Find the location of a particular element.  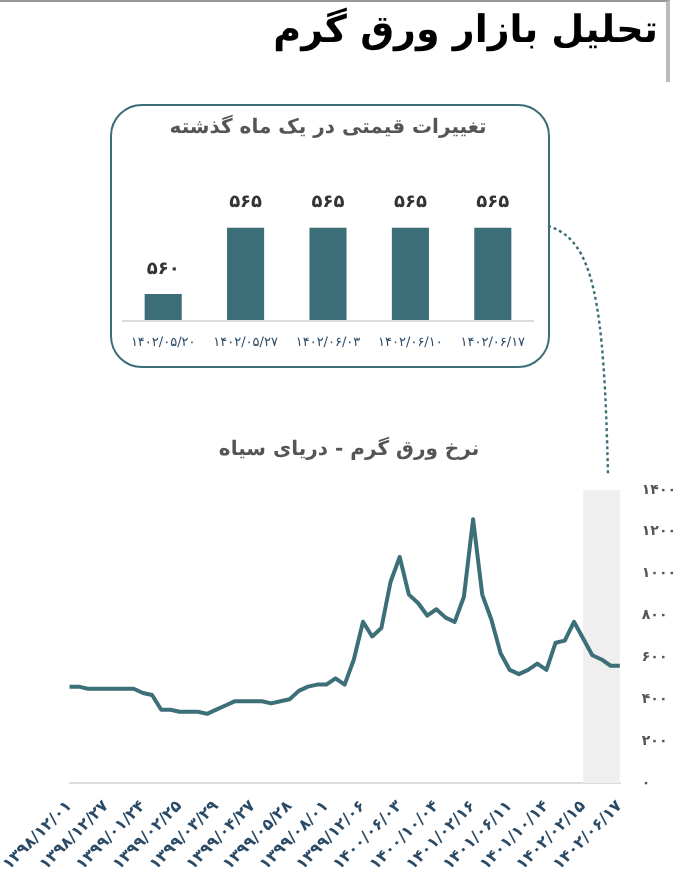

chart-title: تغییرات قیمتی در یک ماه گذشته is located at coordinates (328, 126).